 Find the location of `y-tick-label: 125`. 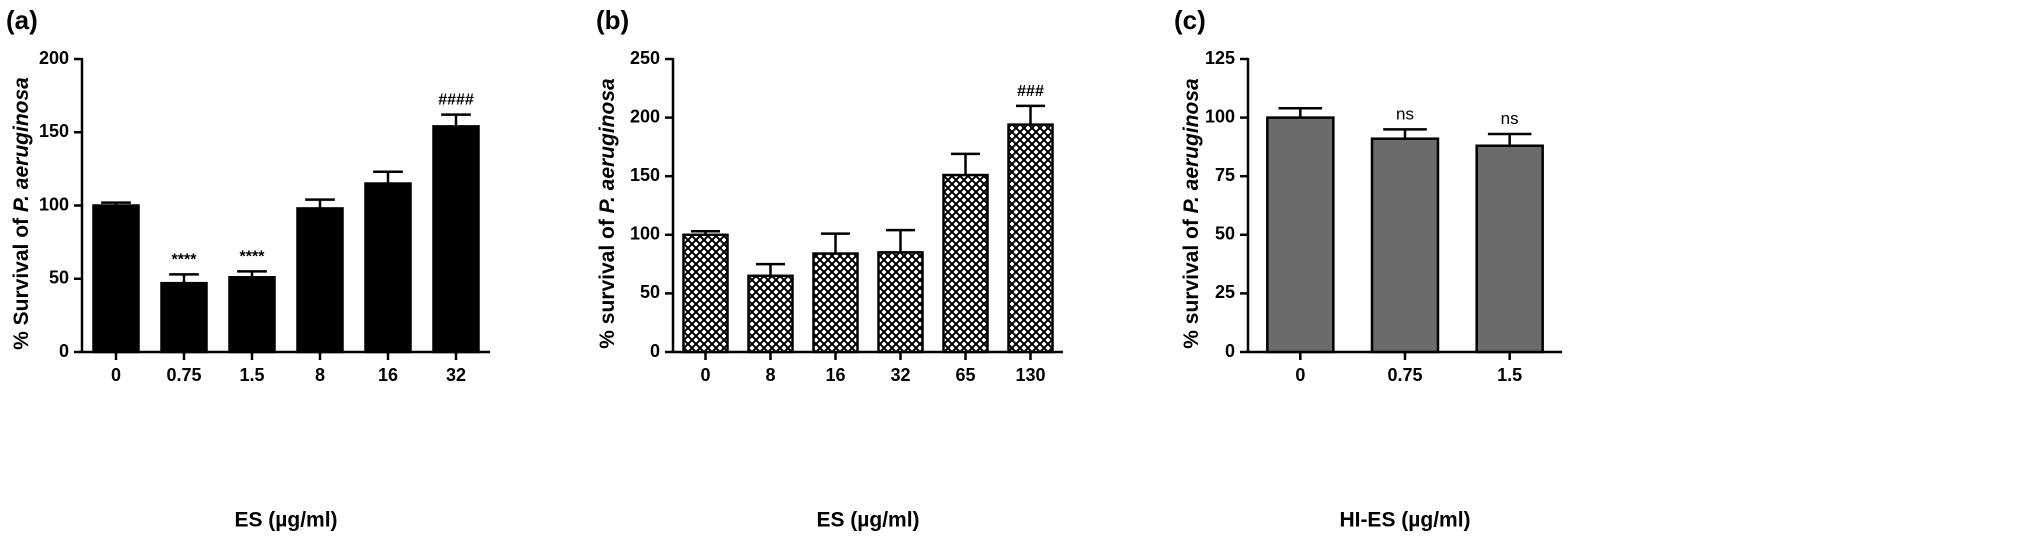

y-tick-label: 125 is located at coordinates (1220, 58).